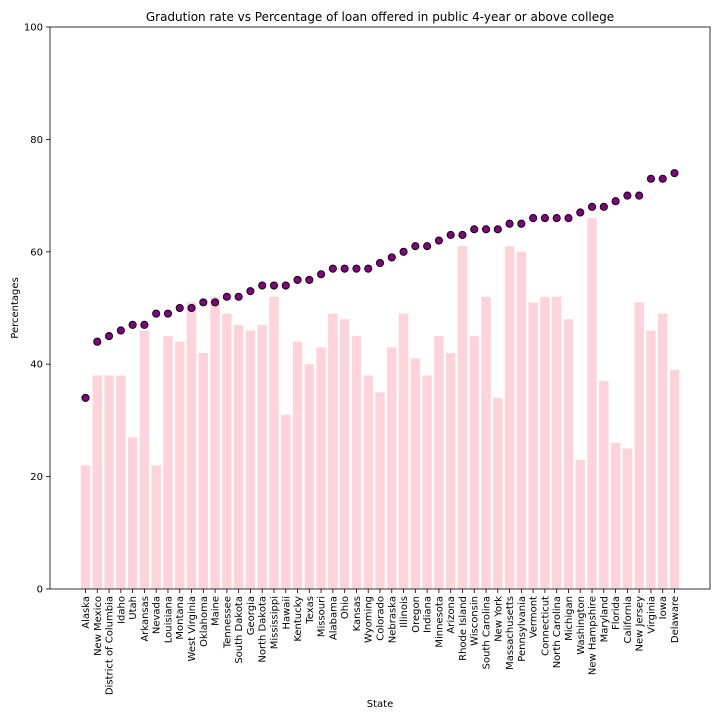 This screenshot has height=720, width=720. Describe the element at coordinates (345, 607) in the screenshot. I see `x-tick-label: Ohio` at that location.